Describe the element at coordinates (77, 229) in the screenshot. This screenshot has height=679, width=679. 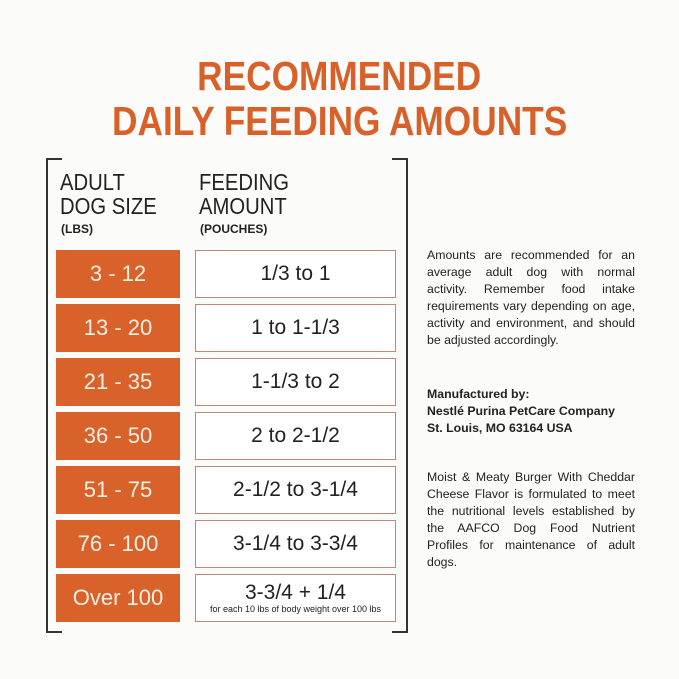
I see `col1-unit: (LBS)` at that location.